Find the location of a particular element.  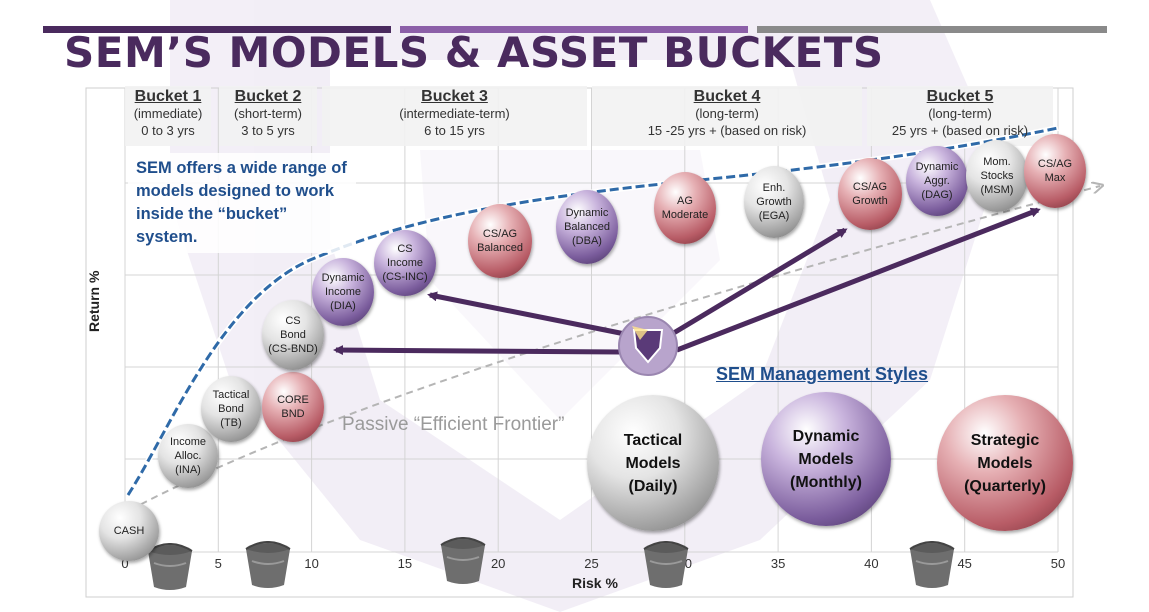

model-label: Enh. Growth (EGA) is located at coordinates (774, 202).